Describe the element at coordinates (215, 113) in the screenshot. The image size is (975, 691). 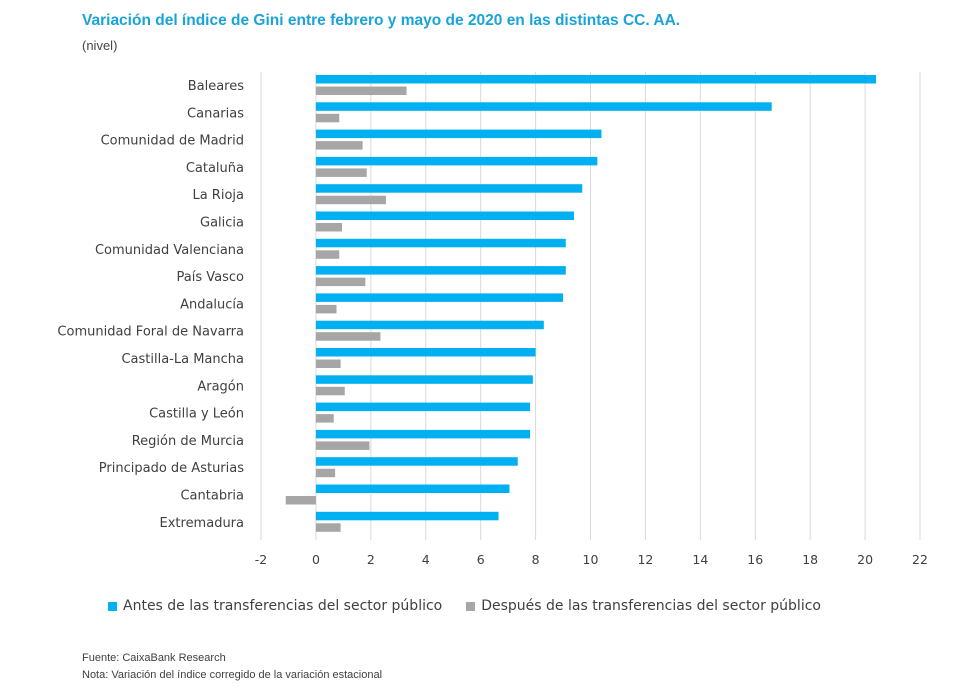
I see `category-label: Canarias` at that location.